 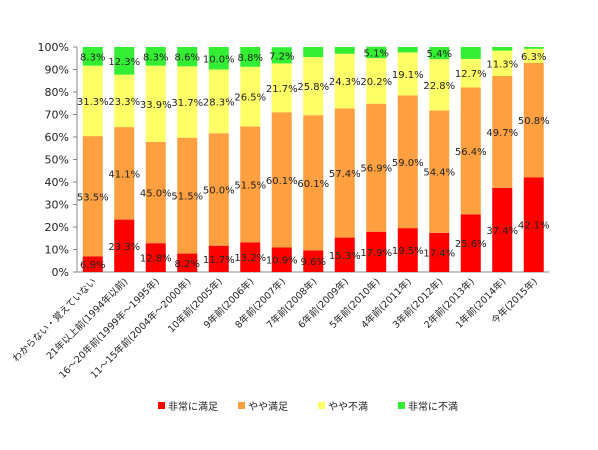 I want to click on data-label: 33.9%, so click(x=156, y=105).